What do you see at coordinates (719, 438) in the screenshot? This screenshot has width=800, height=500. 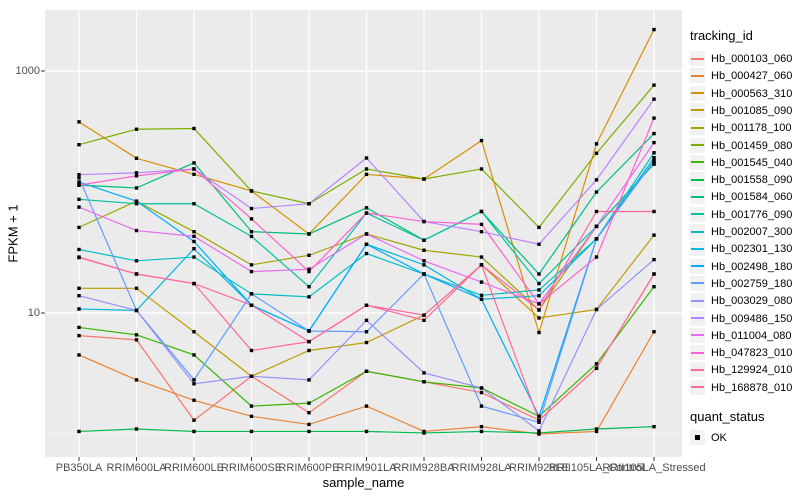 I see `legend-status-label: OK` at bounding box center [719, 438].